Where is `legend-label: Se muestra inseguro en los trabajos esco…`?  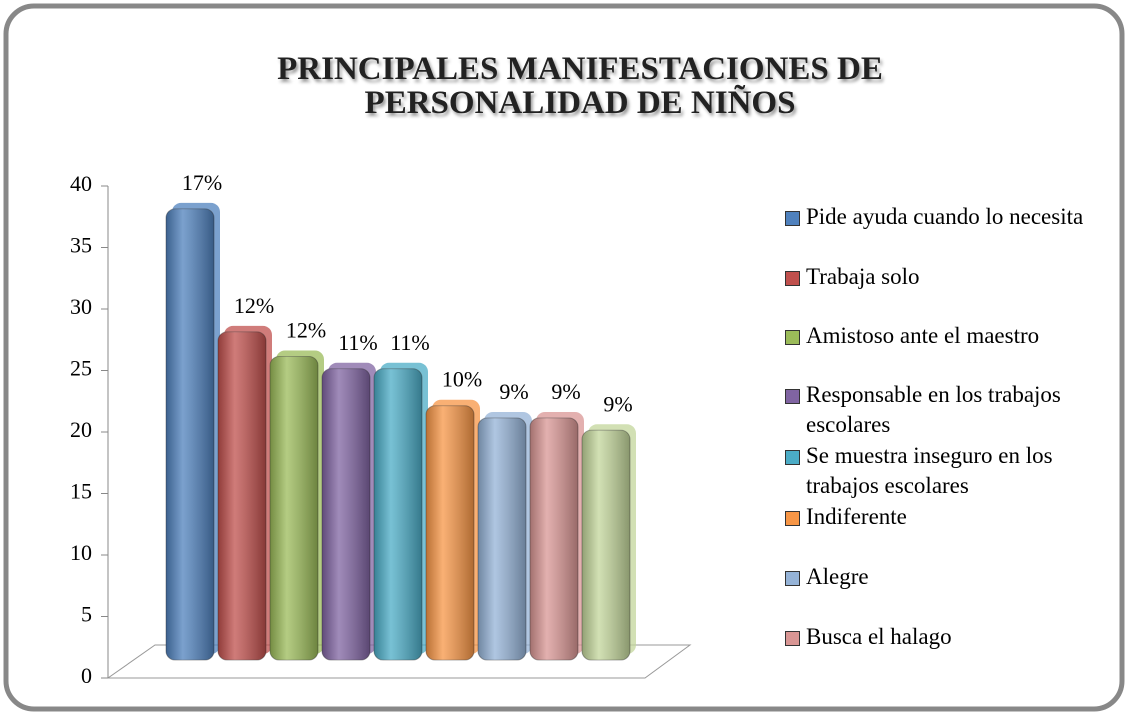 legend-label: Se muestra inseguro en los trabajos esco… is located at coordinates (929, 470).